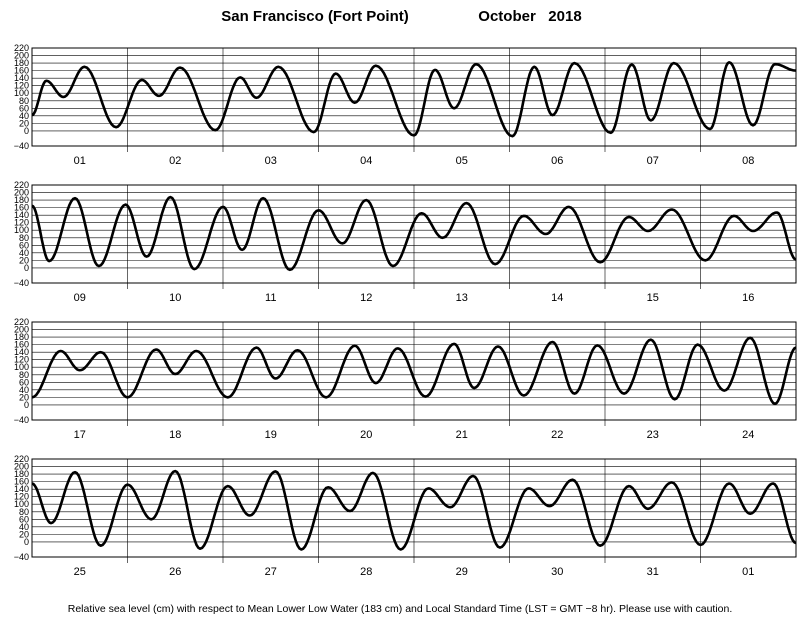 The image size is (800, 618). I want to click on day-label: 24, so click(748, 435).